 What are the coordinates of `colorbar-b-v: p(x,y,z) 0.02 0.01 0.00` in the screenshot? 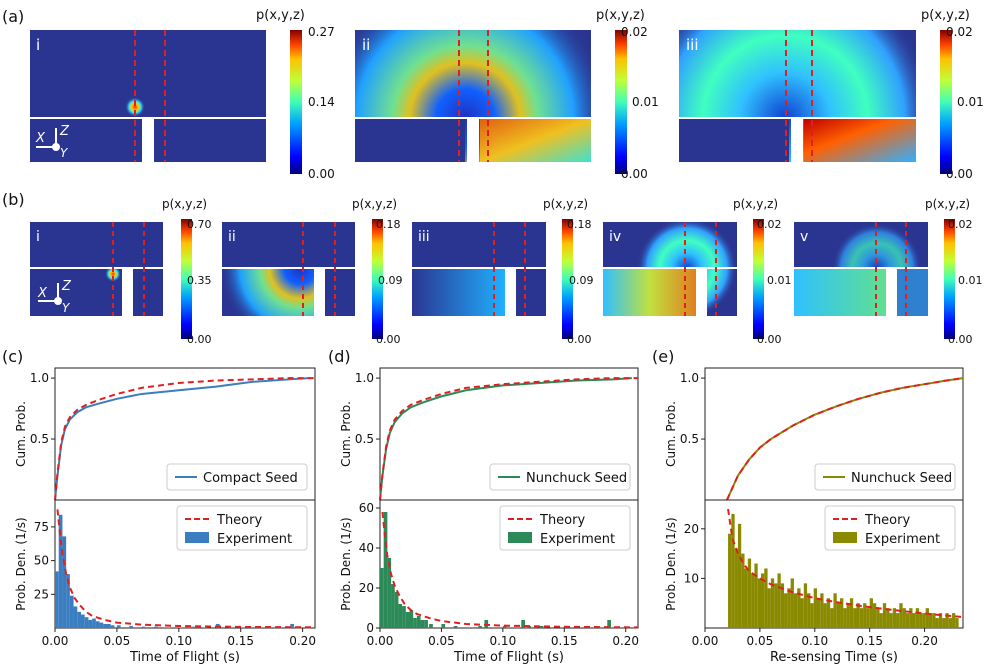 It's located at (954, 271).